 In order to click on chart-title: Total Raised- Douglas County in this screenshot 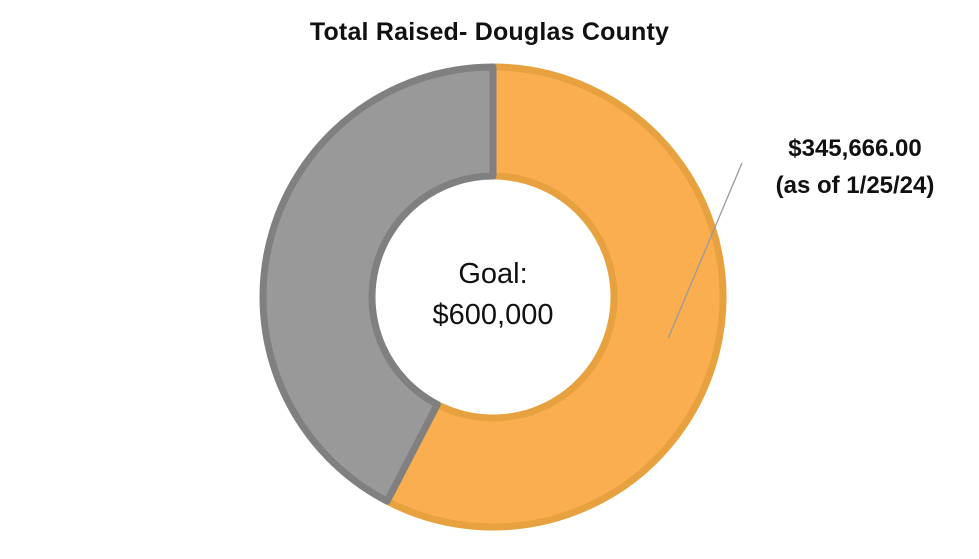, I will do `click(489, 32)`.